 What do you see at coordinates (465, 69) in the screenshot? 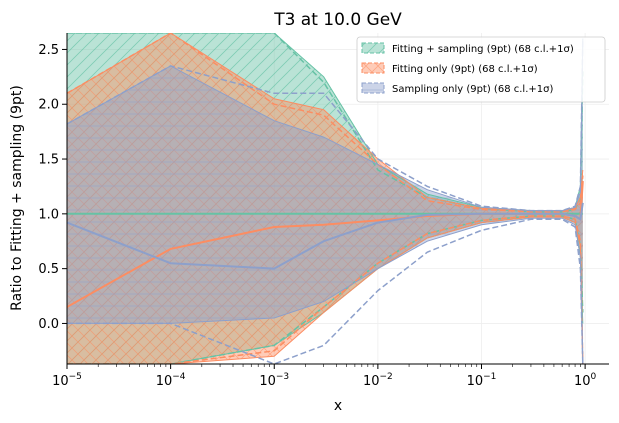
I see `legend-label: Fitting only (9pt) (68 c.l.+1σ)` at bounding box center [465, 69].